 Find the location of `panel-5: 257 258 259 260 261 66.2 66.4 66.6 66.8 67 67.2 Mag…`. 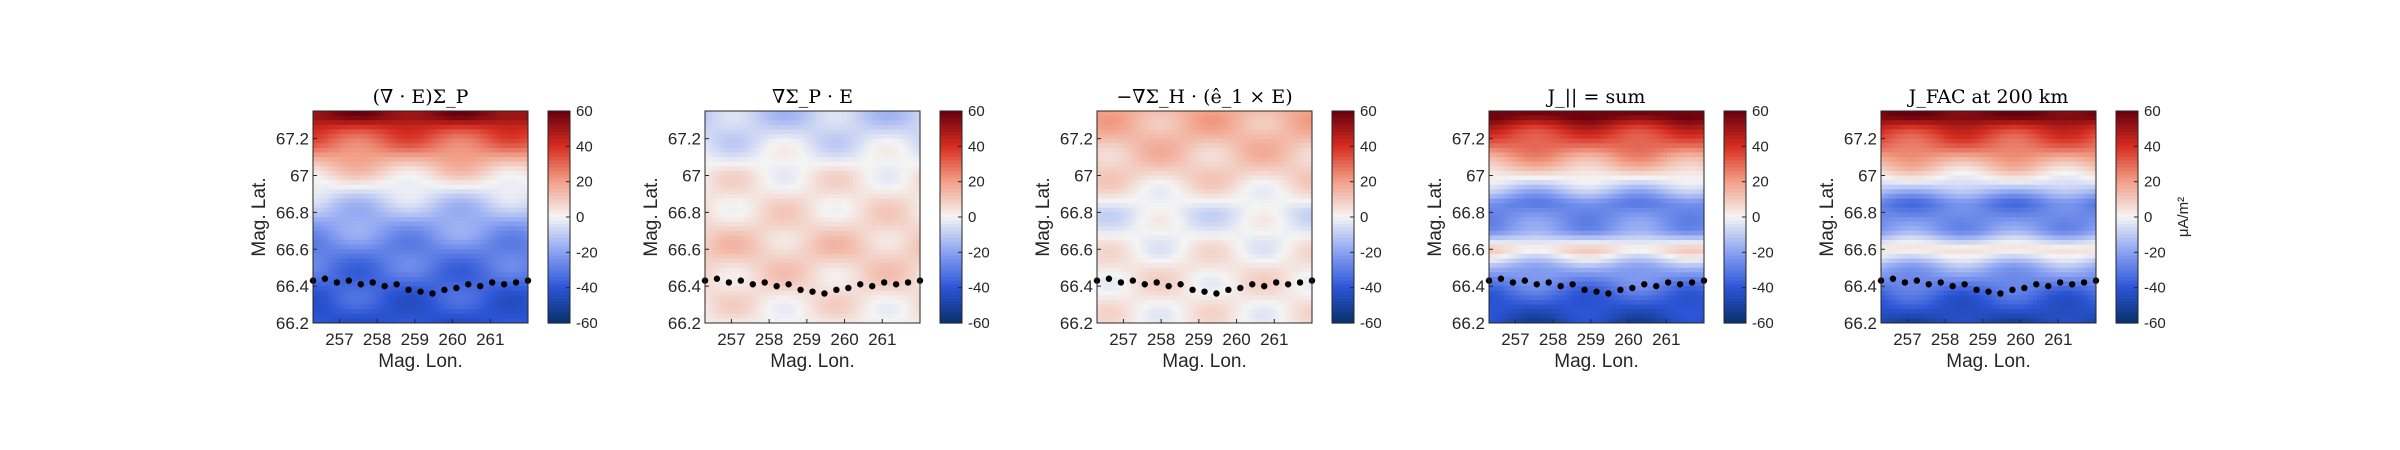

panel-5: 257 258 259 260 261 66.2 66.4 66.6 66.8 67 67.2 Mag… is located at coordinates (2004, 229).